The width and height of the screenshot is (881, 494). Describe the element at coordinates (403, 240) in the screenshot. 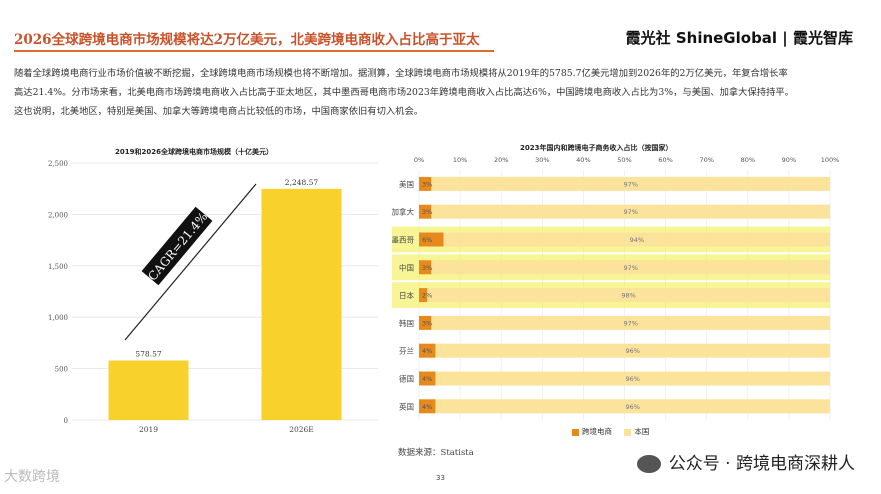

I see `right-category-label: 墨西哥` at that location.